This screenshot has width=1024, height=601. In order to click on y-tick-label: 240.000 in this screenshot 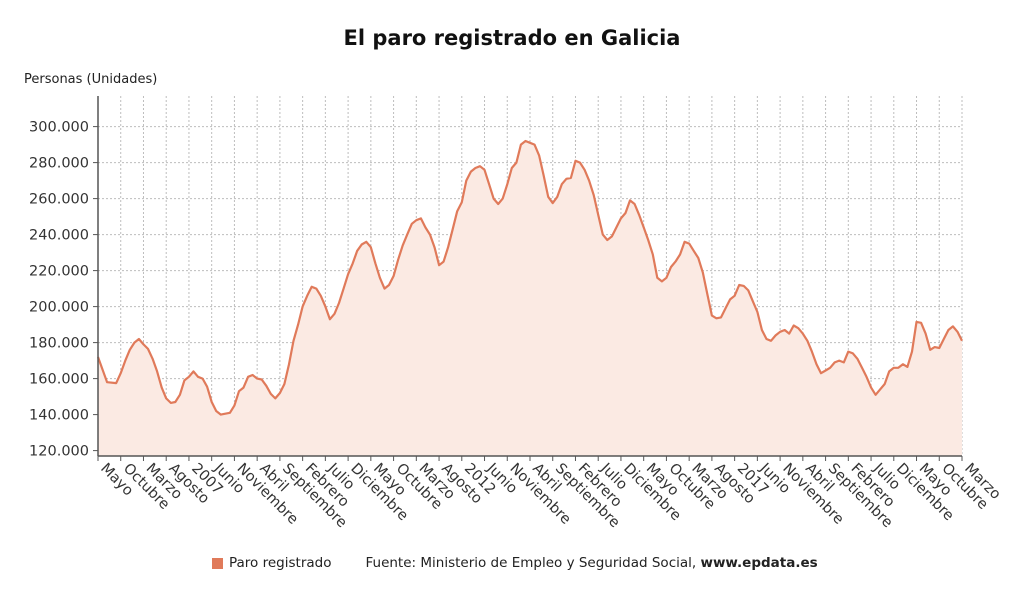, I will do `click(59, 236)`.